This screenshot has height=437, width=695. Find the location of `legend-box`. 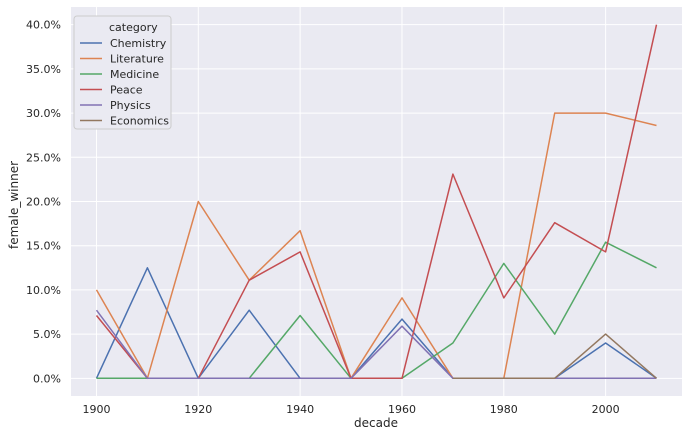

legend-box is located at coordinates (122, 72).